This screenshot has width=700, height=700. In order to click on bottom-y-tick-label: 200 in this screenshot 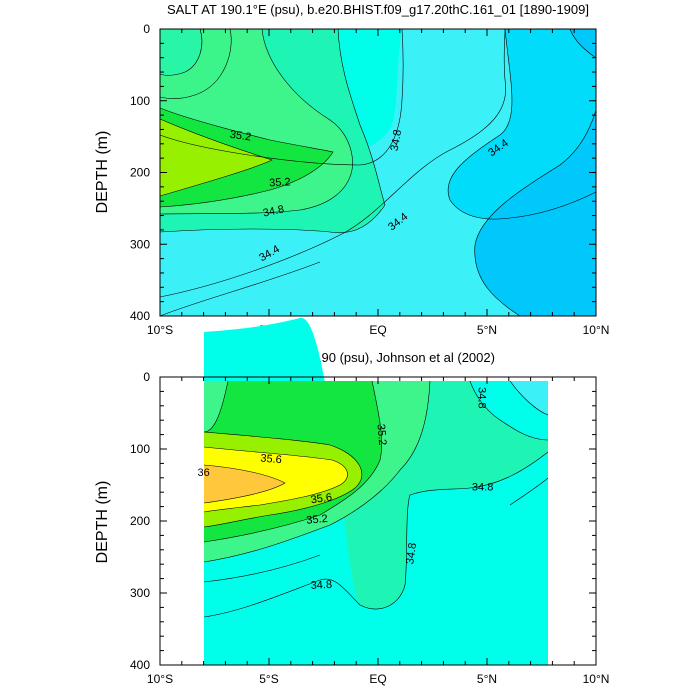, I will do `click(140, 521)`.